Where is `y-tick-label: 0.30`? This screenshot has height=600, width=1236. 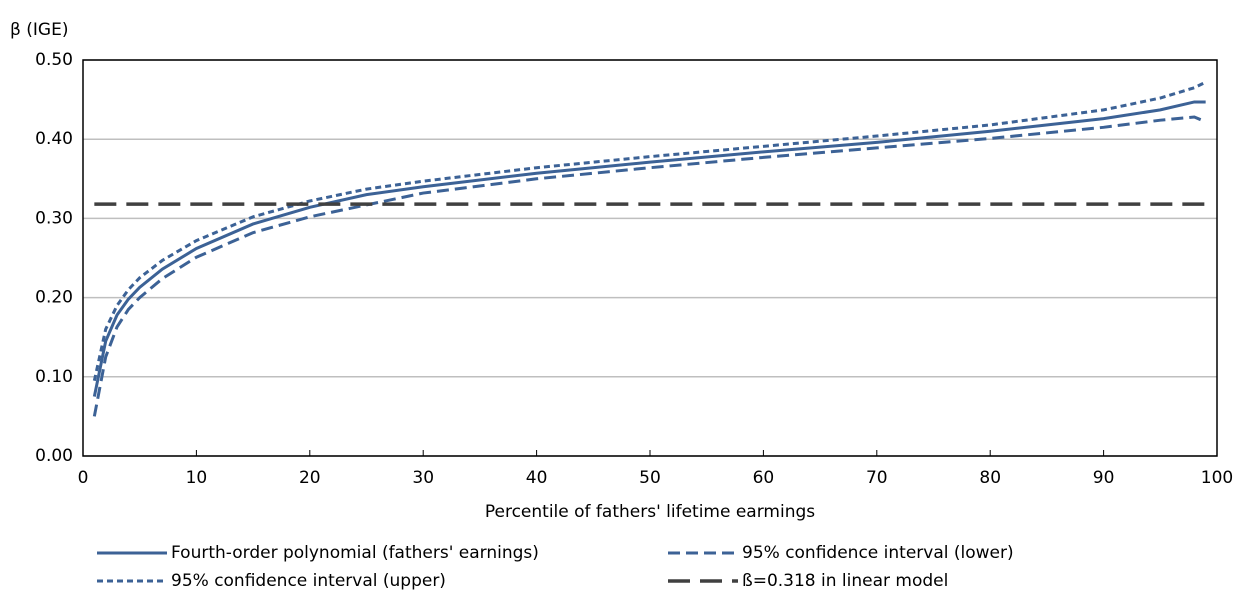 y-tick-label: 0.30 is located at coordinates (54, 218).